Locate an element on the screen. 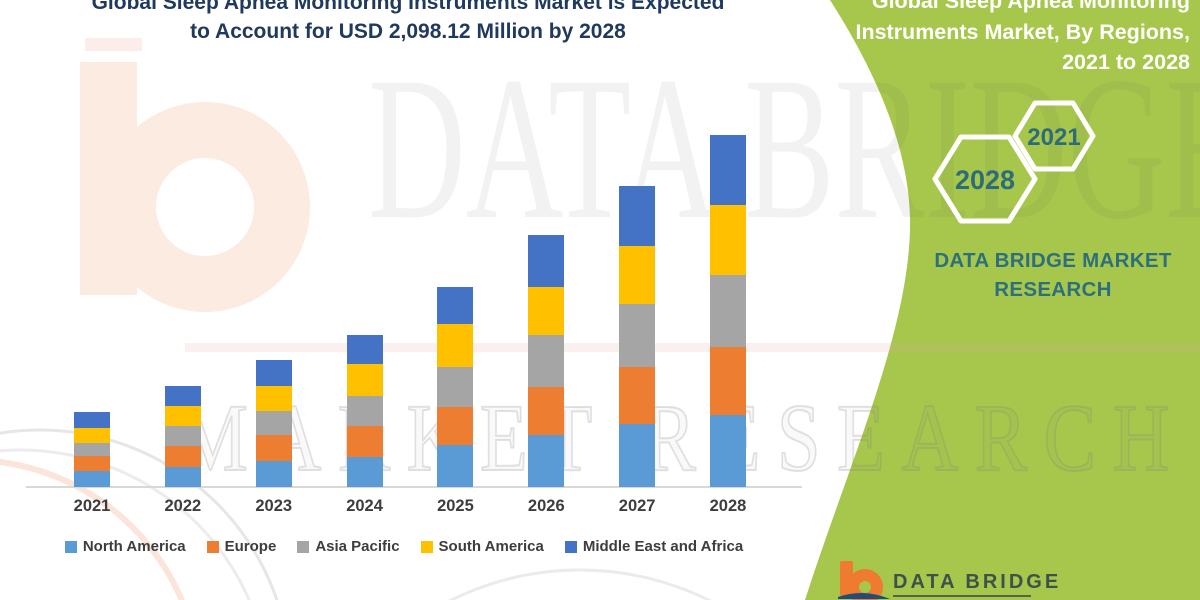 The image size is (1200, 600). watermark-b-logo-bowl is located at coordinates (205, 207).